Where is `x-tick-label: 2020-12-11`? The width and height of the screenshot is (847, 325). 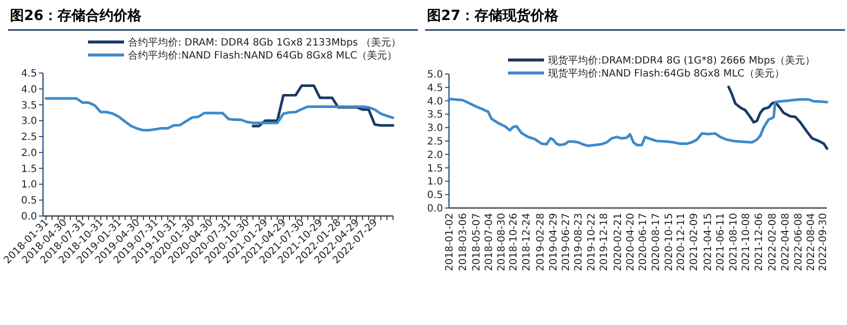 x-tick-label: 2020-12-11 is located at coordinates (682, 242).